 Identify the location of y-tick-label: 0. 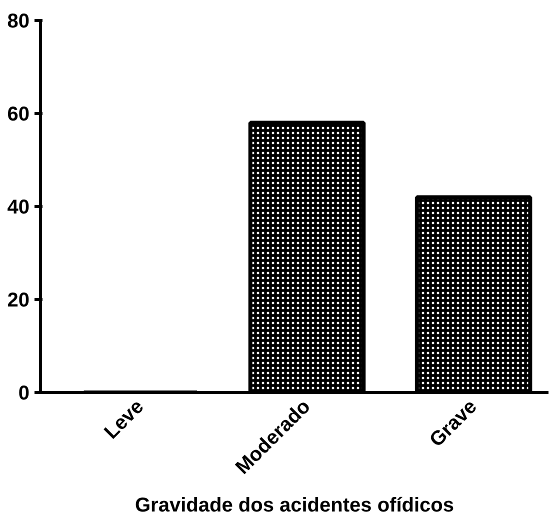
(24, 393).